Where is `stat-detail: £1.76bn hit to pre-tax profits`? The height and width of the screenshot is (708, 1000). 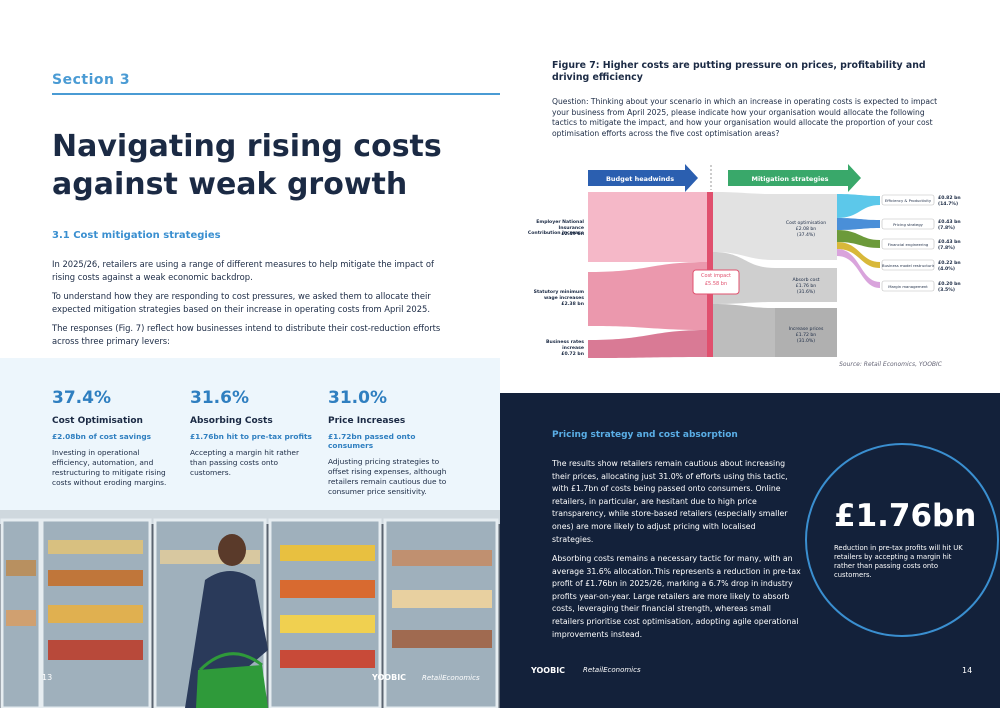 stat-detail: £1.76bn hit to pre-tax profits is located at coordinates (251, 436).